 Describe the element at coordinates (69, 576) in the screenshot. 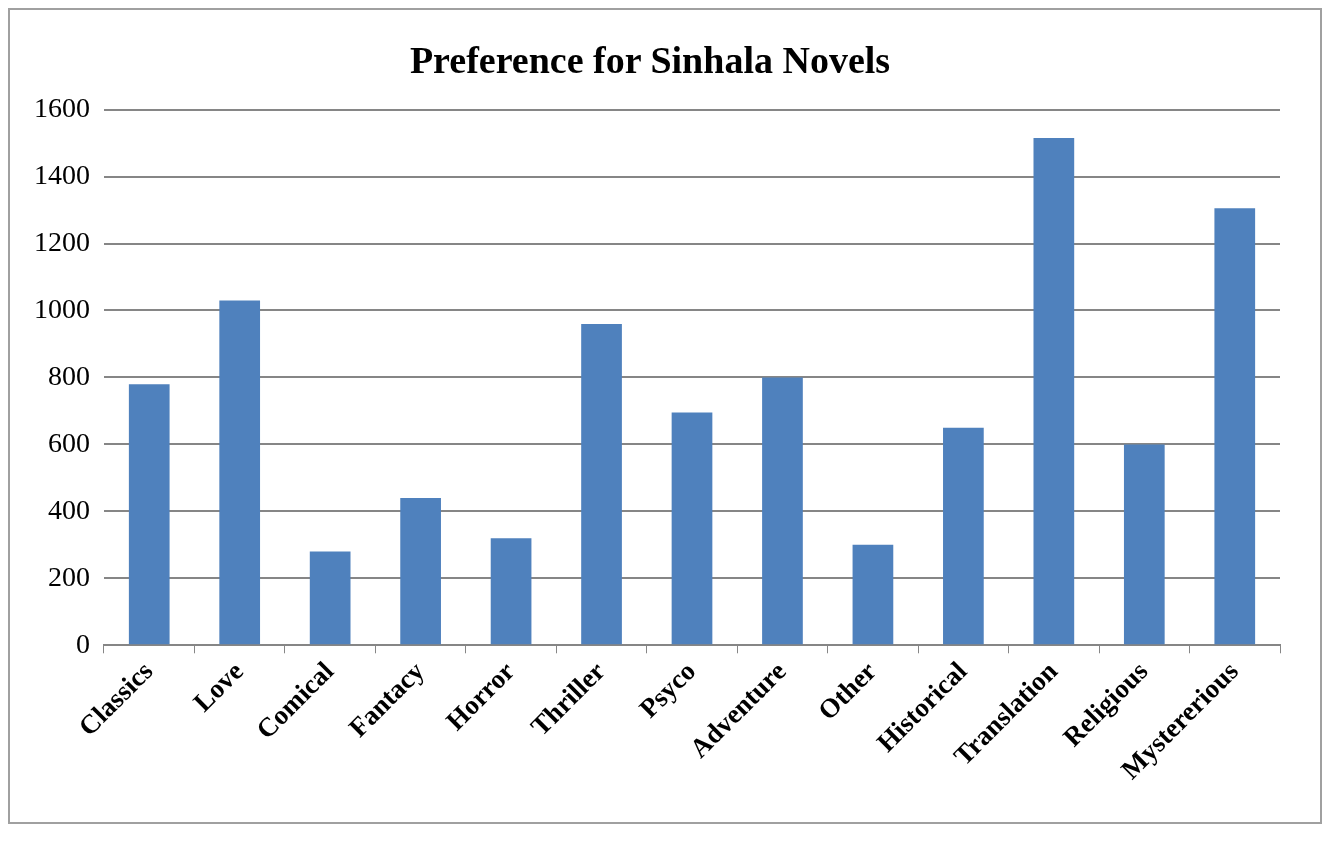

I see `y-tick-label: 200` at that location.